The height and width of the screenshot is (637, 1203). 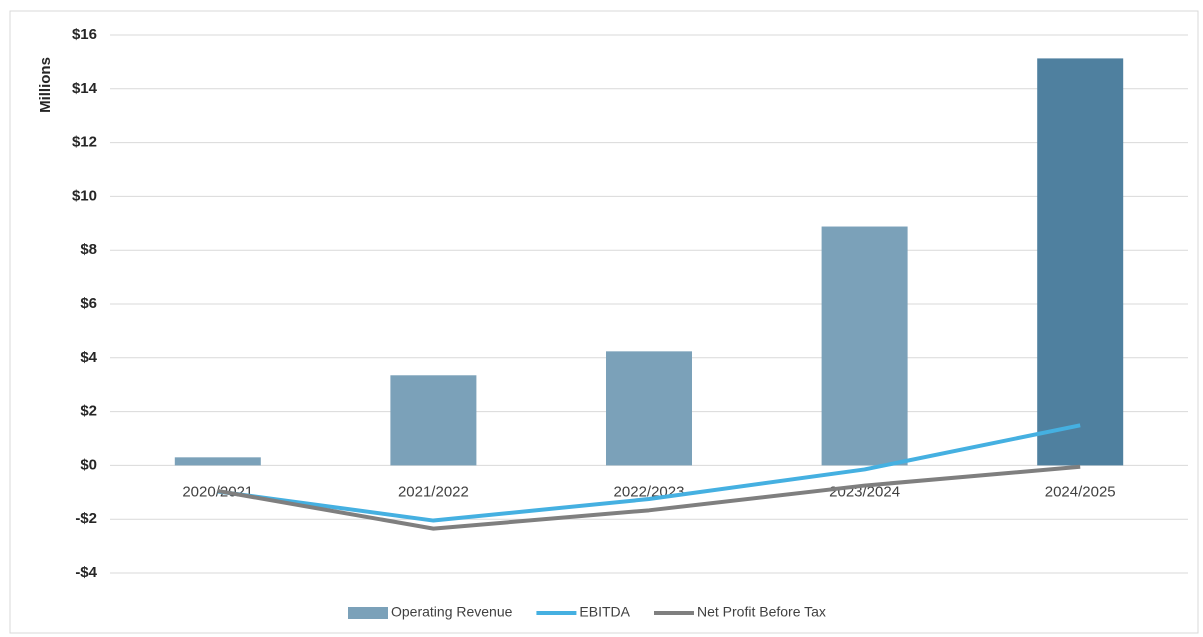 What do you see at coordinates (452, 612) in the screenshot?
I see `legend-label: Operating Revenue` at bounding box center [452, 612].